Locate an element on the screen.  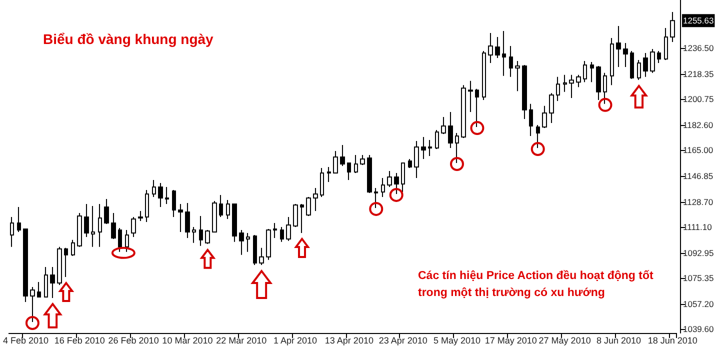
x-tick-label: 26 Feb 2010 is located at coordinates (133, 341).